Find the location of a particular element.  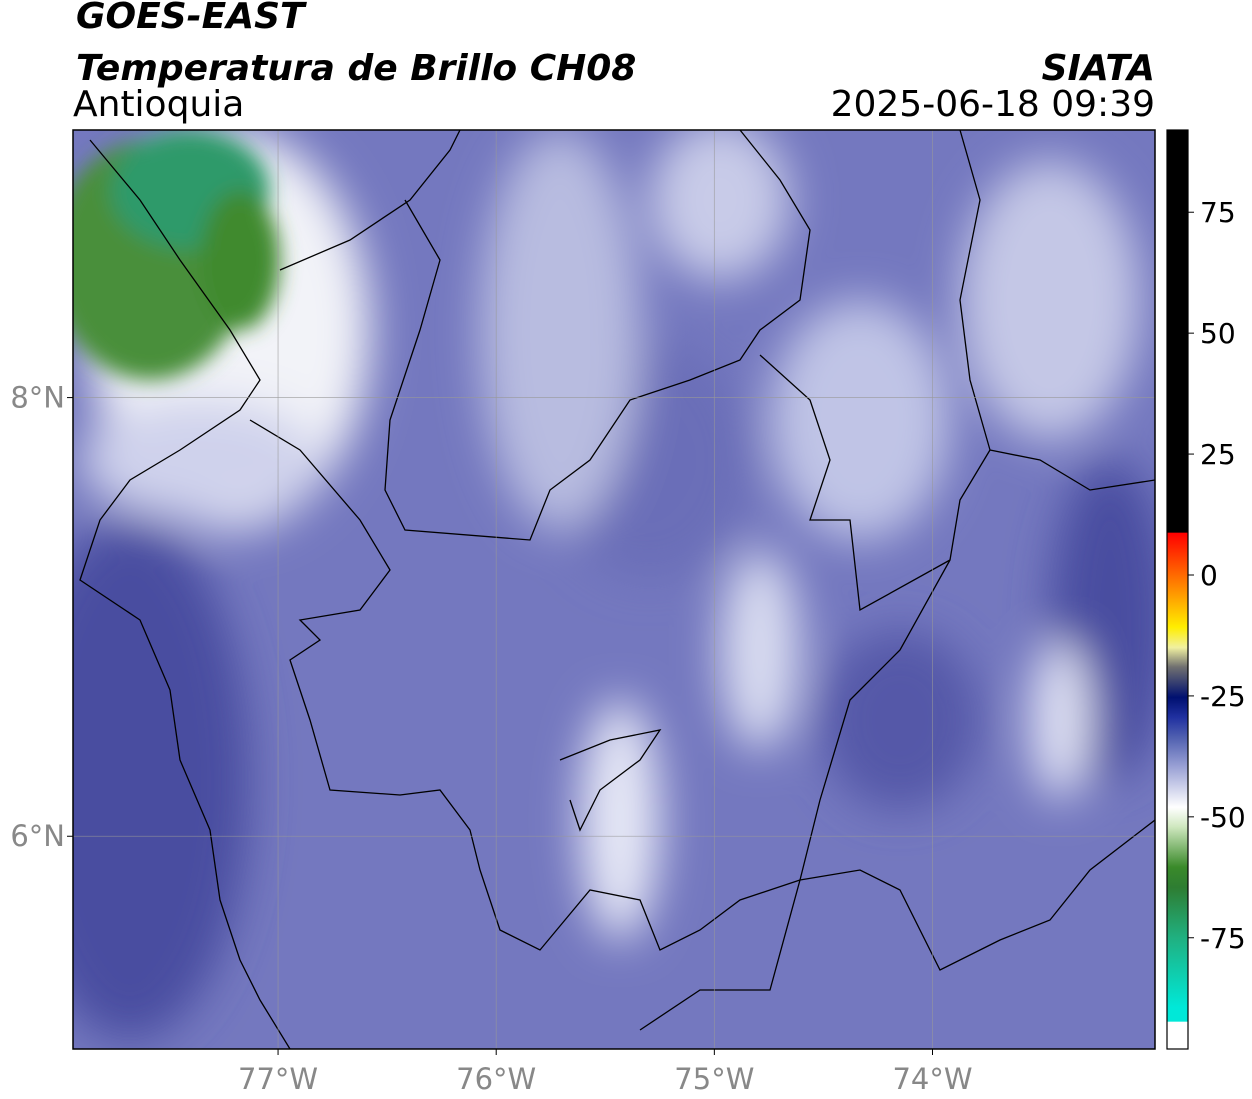

region: Antioquia is located at coordinates (158, 104).